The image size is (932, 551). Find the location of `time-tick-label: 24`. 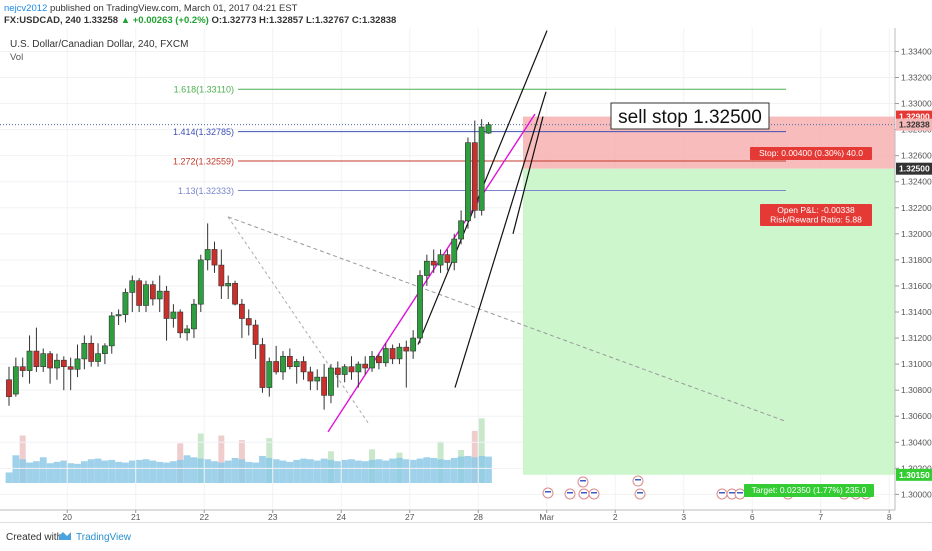

time-tick-label: 24 is located at coordinates (341, 517).